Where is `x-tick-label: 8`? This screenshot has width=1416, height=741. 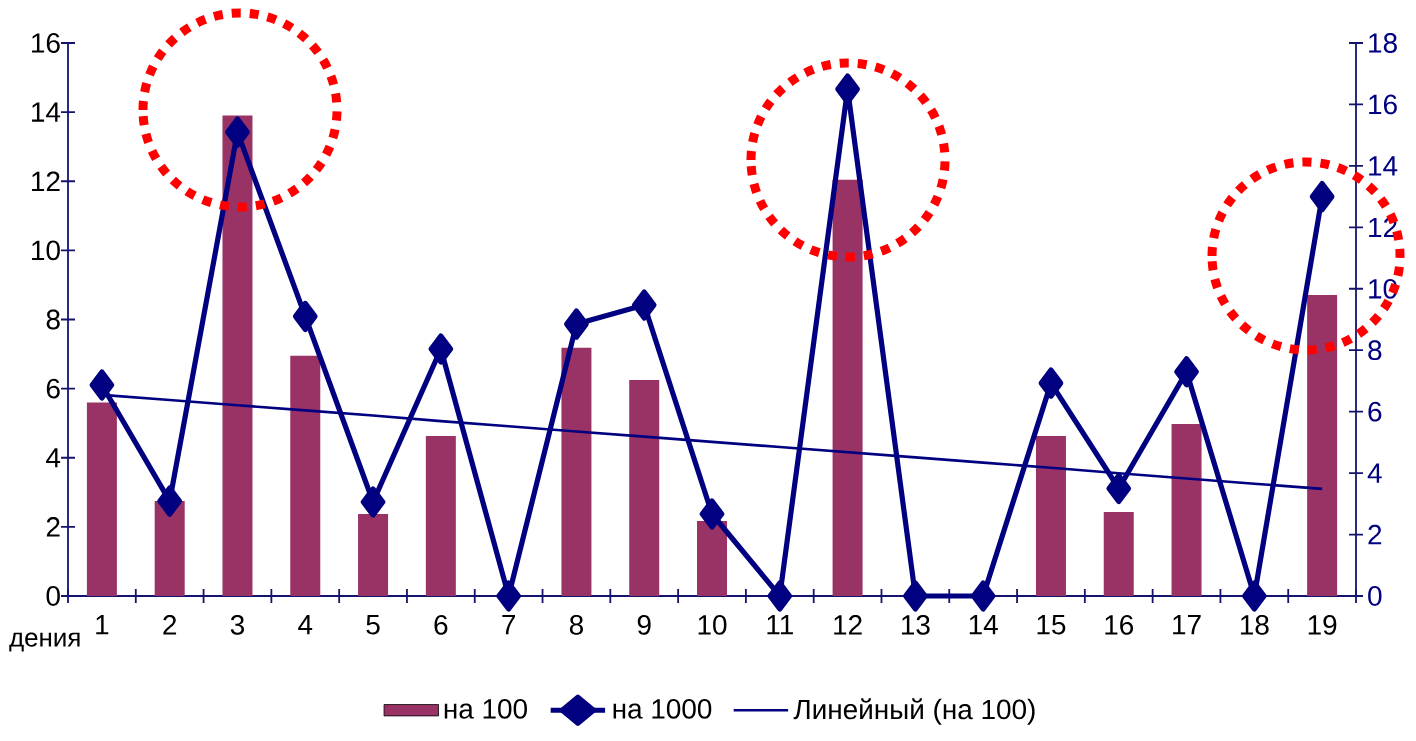
x-tick-label: 8 is located at coordinates (576, 625).